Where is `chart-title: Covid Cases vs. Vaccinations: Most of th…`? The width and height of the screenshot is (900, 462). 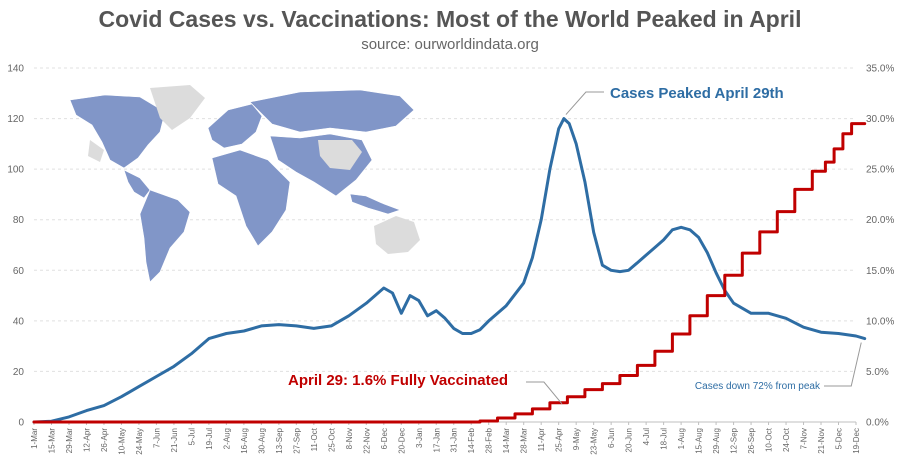
chart-title: Covid Cases vs. Vaccinations: Most of th… is located at coordinates (450, 19).